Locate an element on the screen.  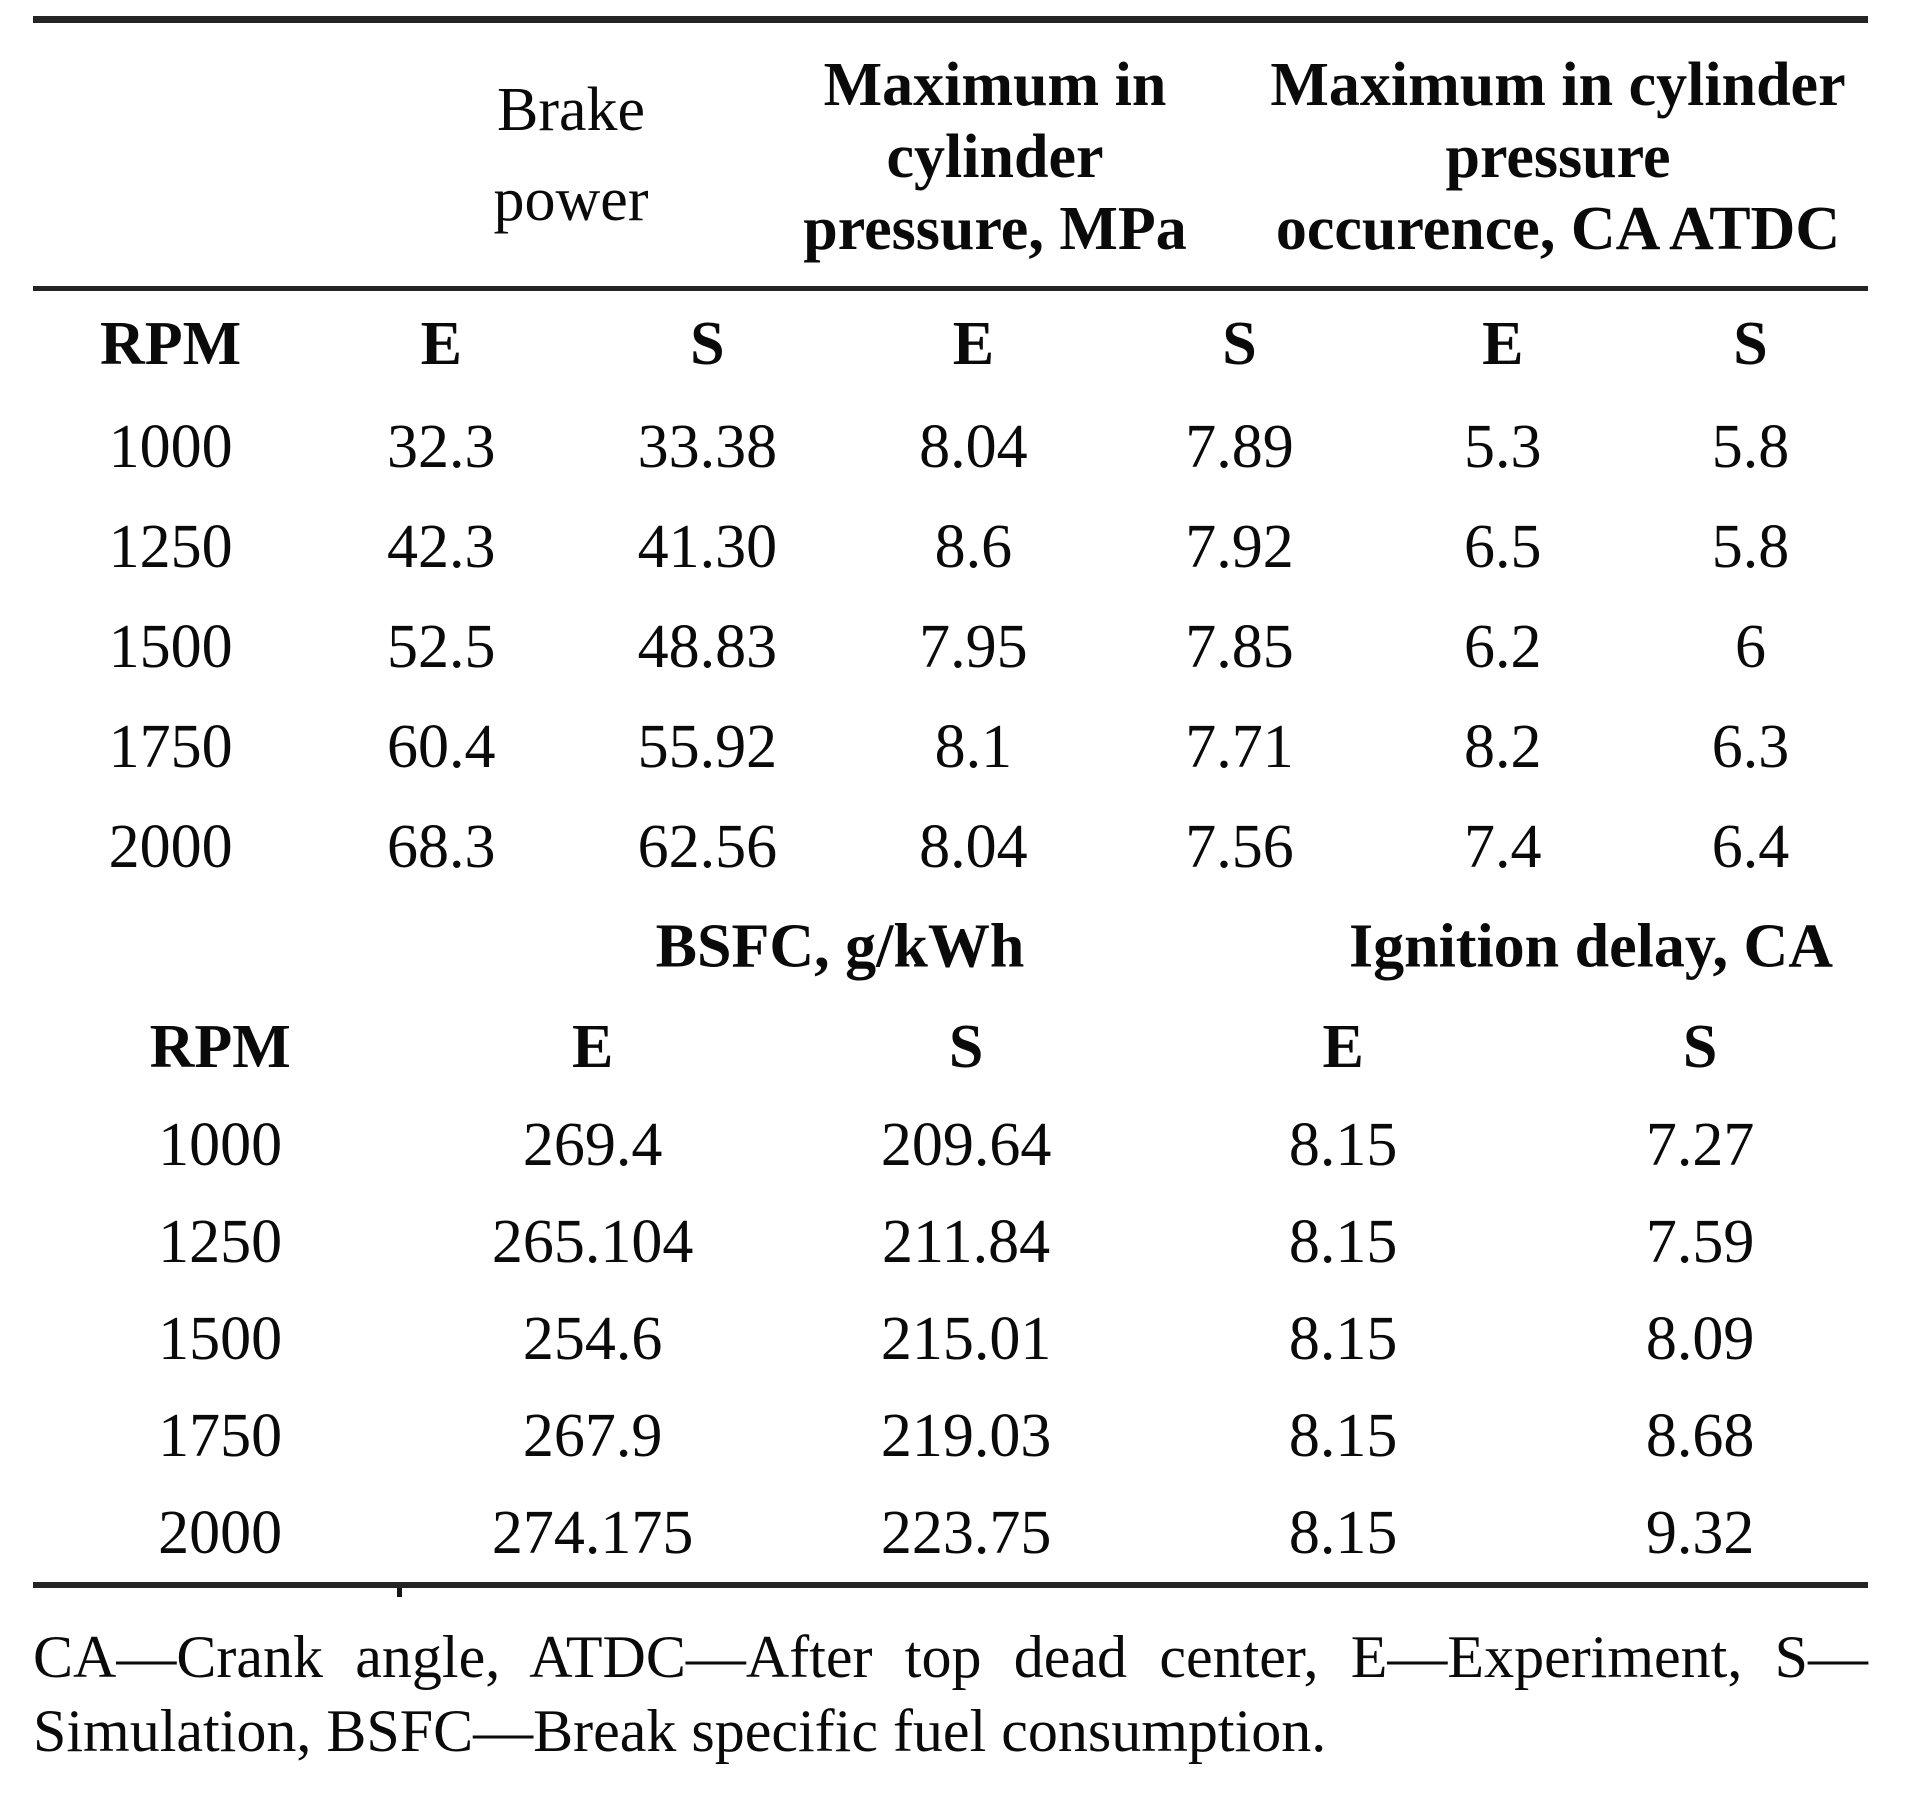
cell-value: 6.2 is located at coordinates (1503, 646).